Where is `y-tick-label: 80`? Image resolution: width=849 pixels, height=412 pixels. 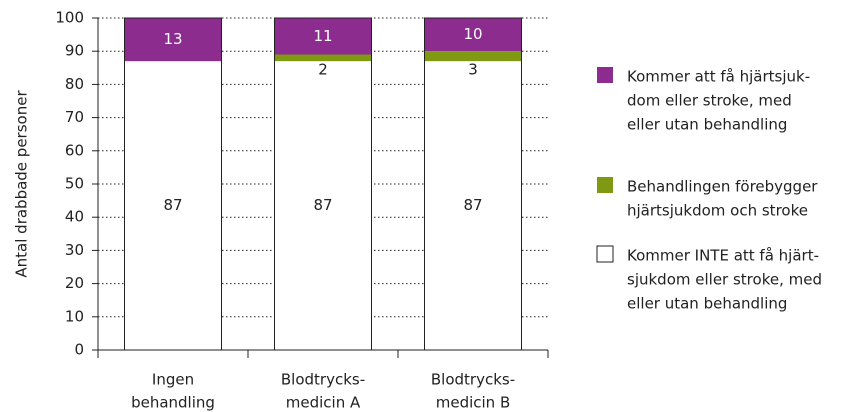
y-tick-label: 80 is located at coordinates (74, 84).